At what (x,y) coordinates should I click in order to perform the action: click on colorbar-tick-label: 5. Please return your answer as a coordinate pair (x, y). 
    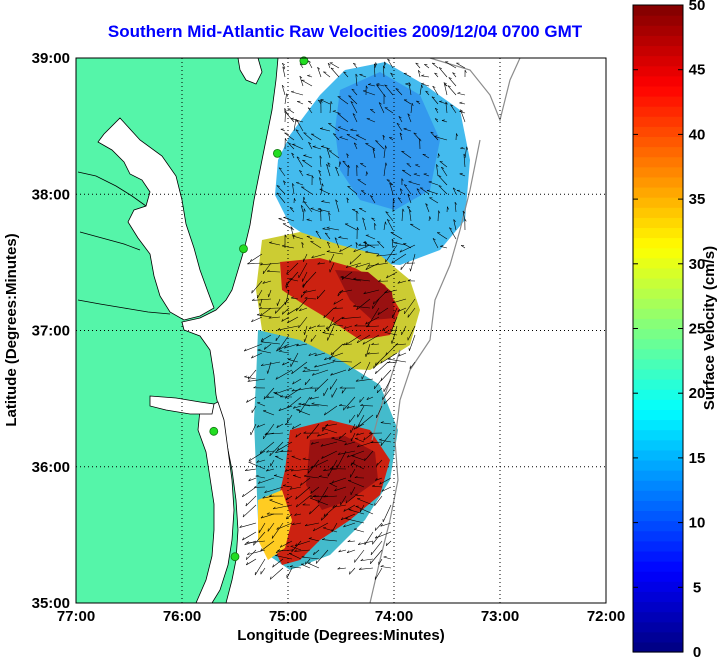
    Looking at the image, I should click on (697, 587).